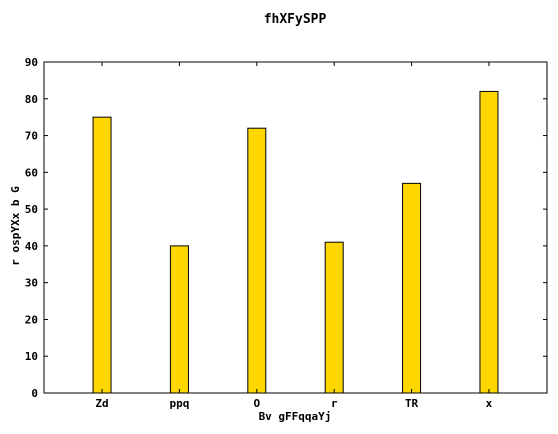  I want to click on x-tick-label: Zd, so click(101, 403).